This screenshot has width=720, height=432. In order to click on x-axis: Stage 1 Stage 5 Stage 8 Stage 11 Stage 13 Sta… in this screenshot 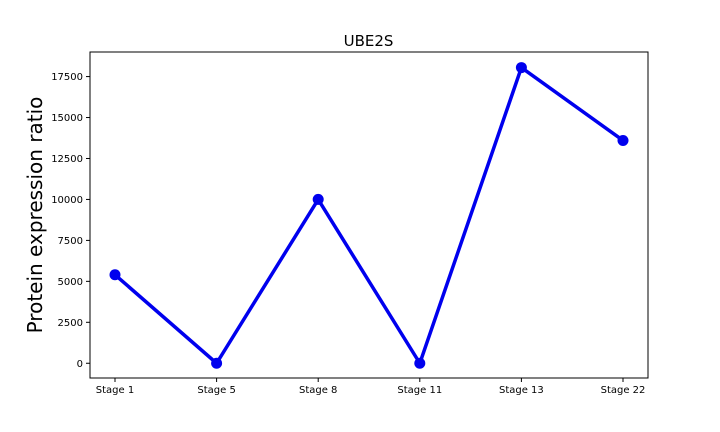, I will do `click(371, 387)`.